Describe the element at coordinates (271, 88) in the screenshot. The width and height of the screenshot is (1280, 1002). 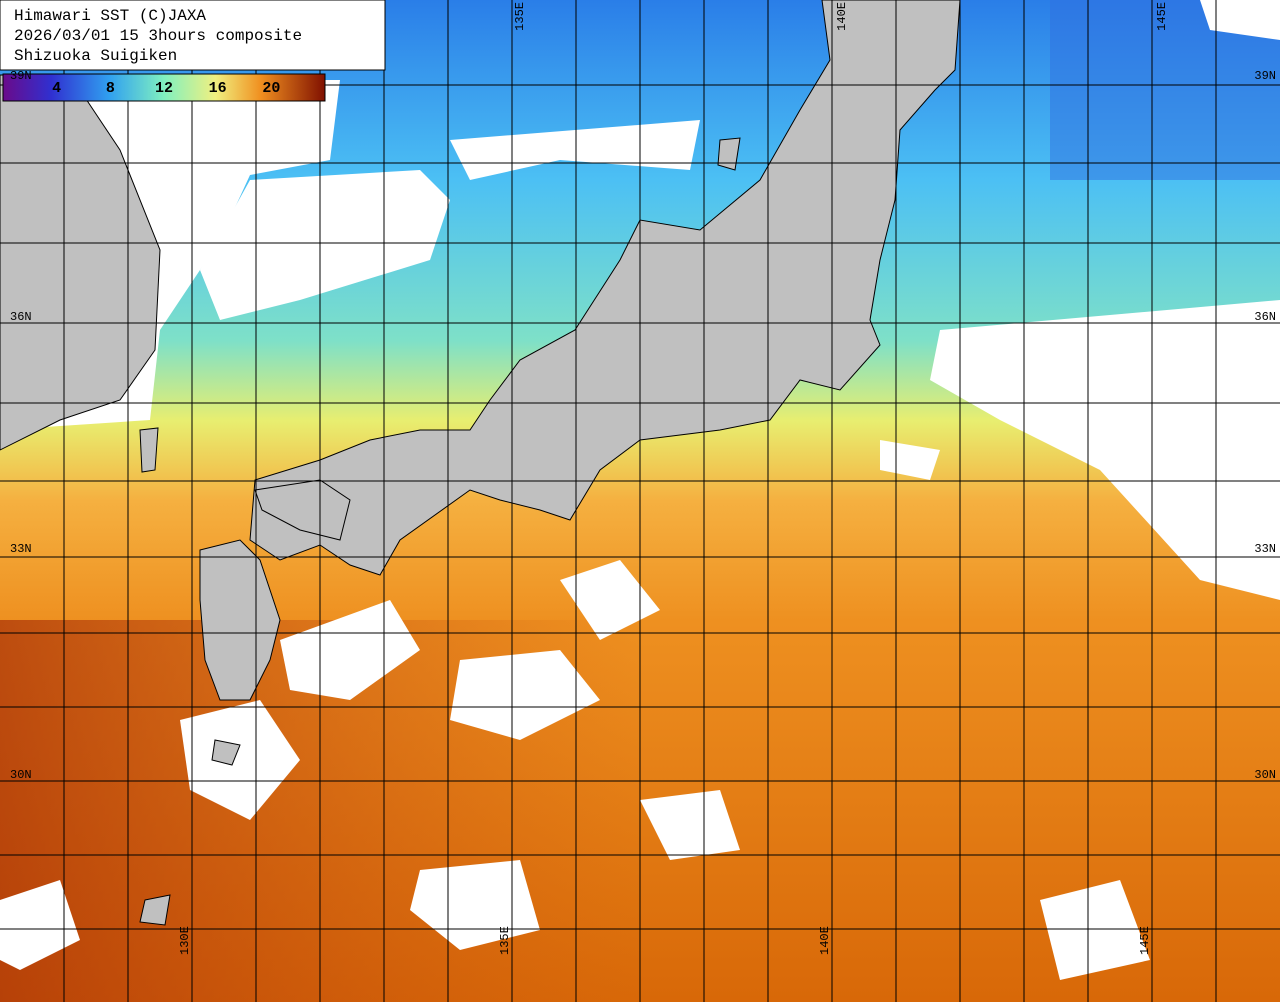
I see `colorbar-label: 20` at that location.